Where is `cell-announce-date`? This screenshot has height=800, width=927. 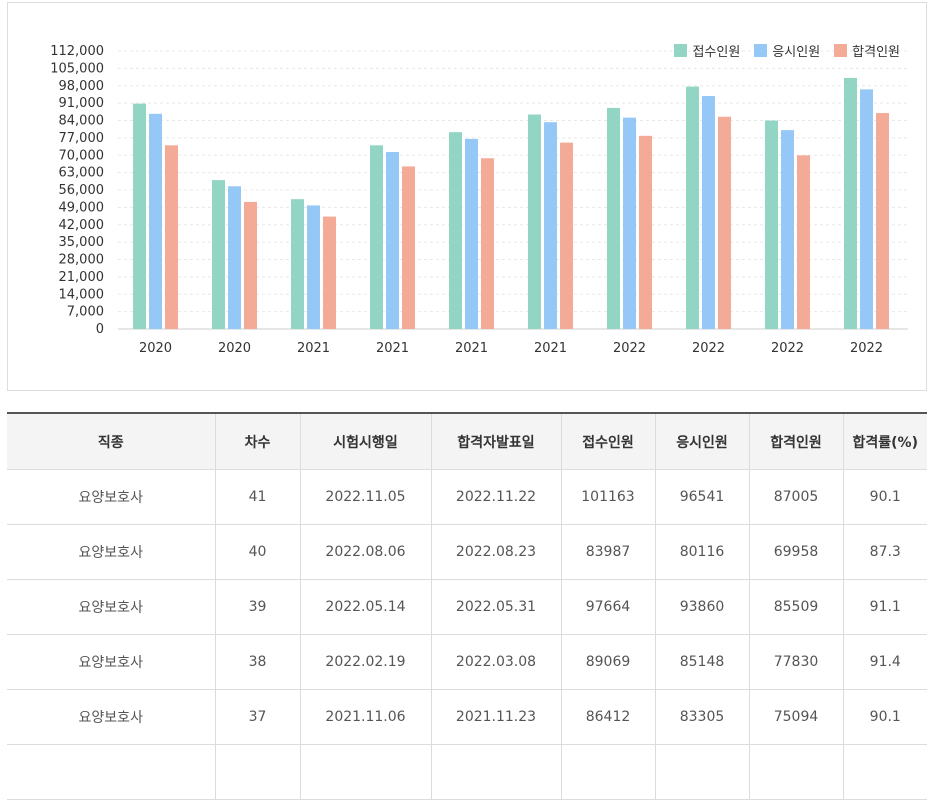
cell-announce-date is located at coordinates (496, 772).